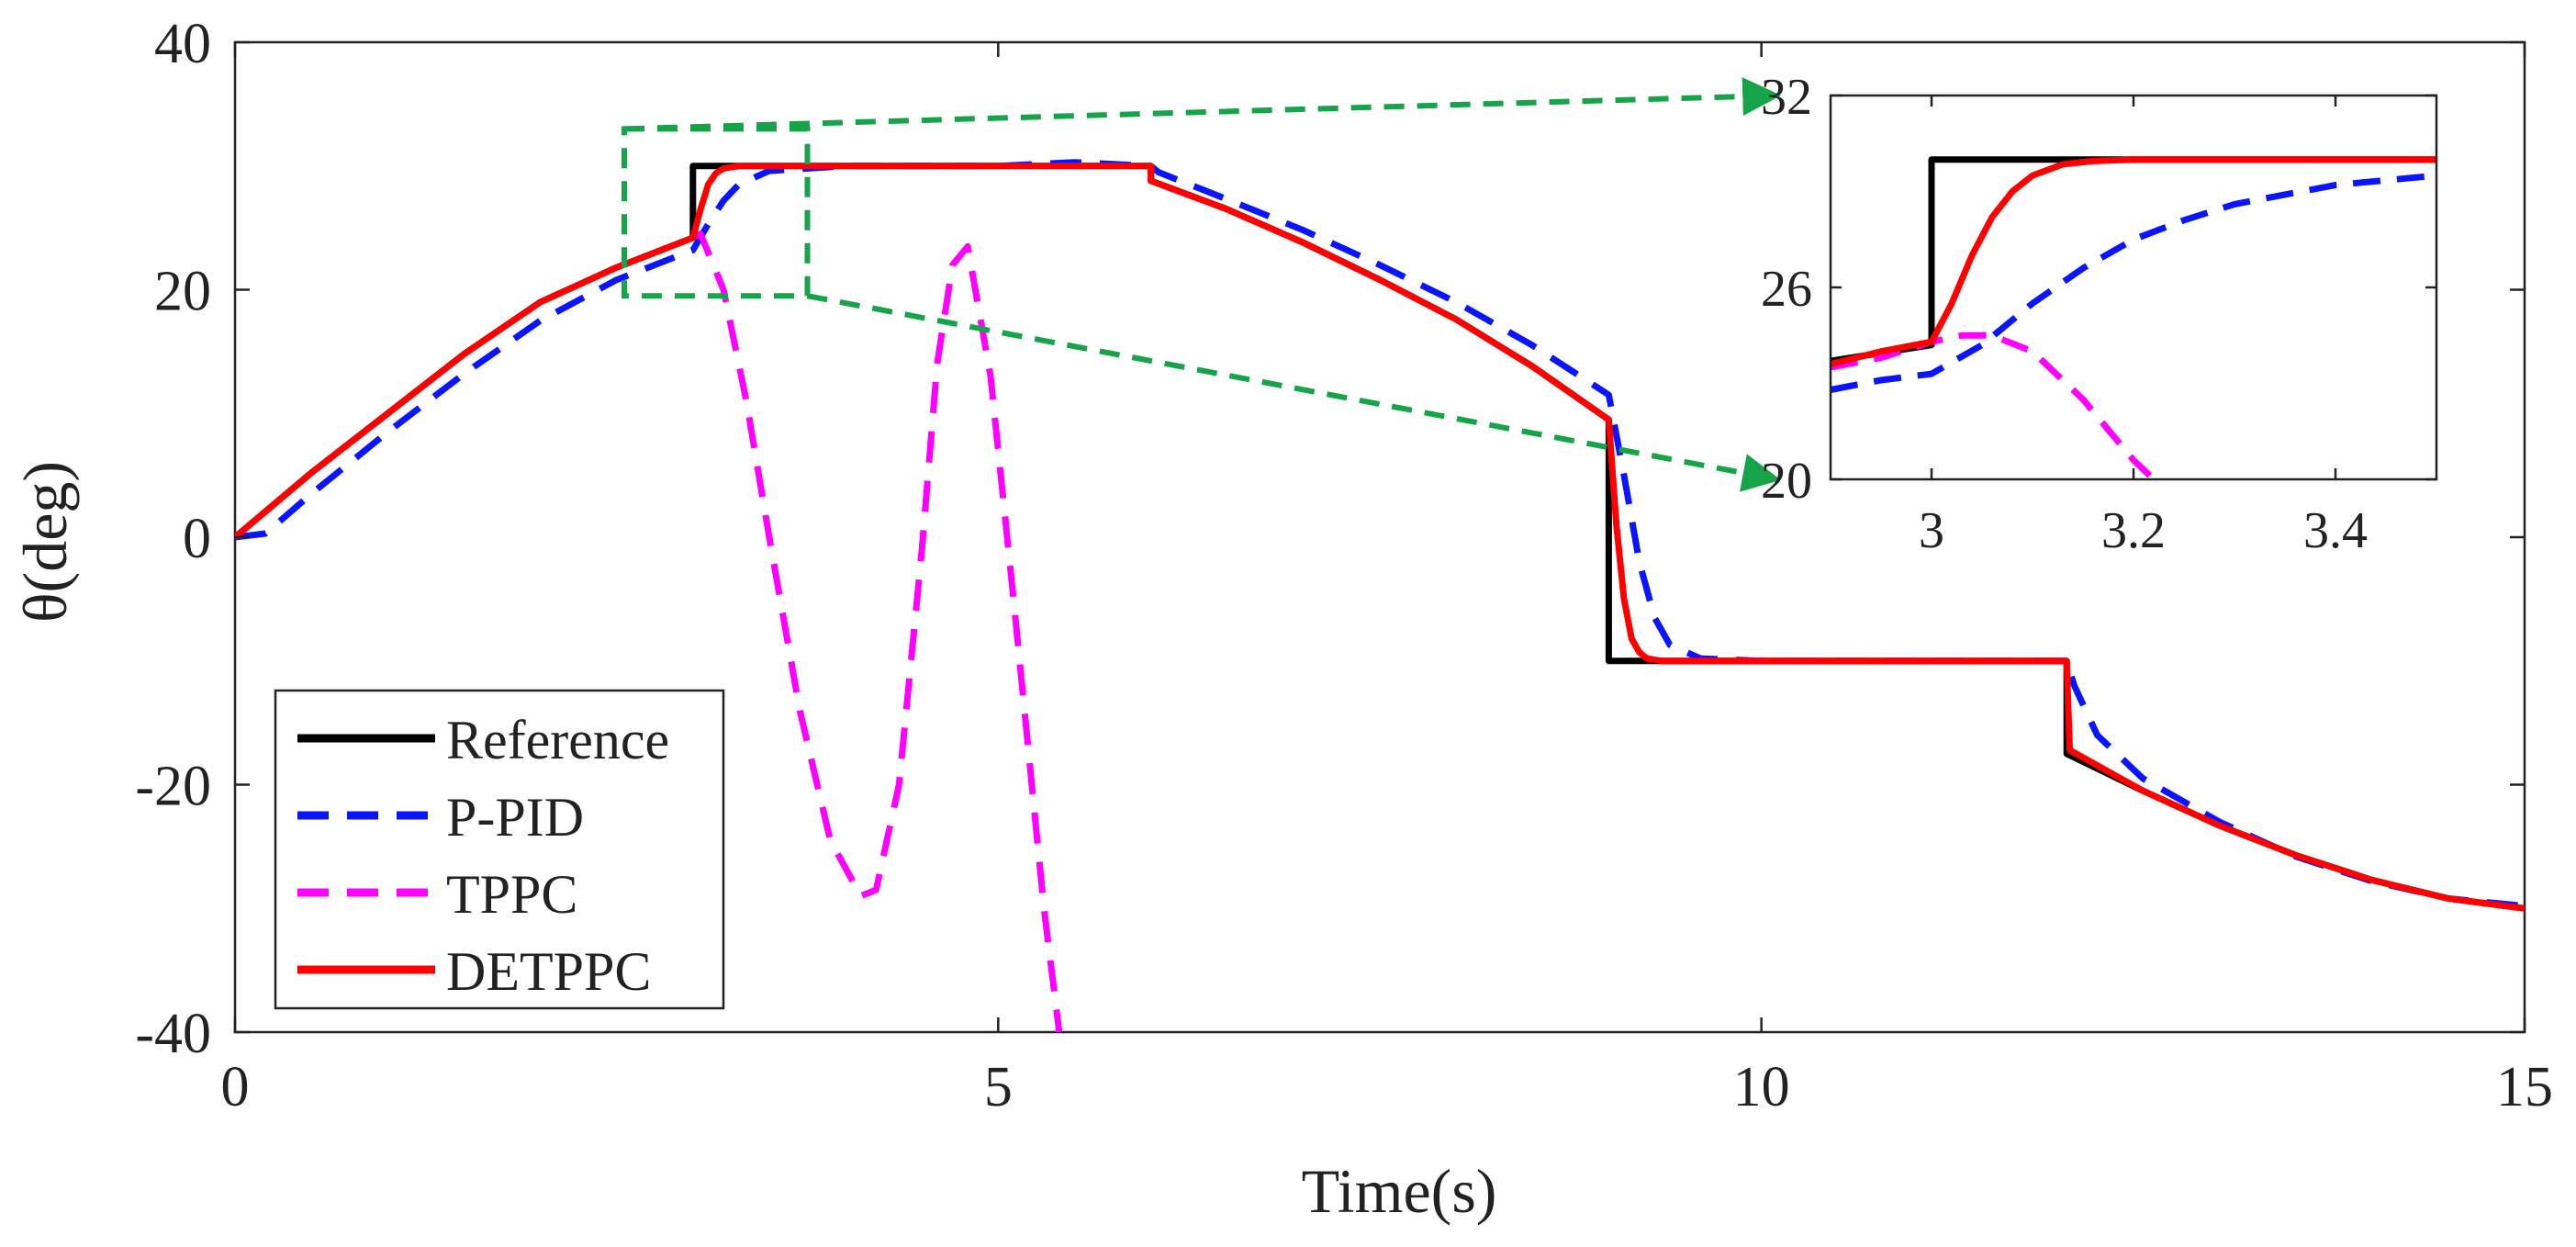 The width and height of the screenshot is (2576, 1247). I want to click on x-tick-label: 0, so click(235, 1087).